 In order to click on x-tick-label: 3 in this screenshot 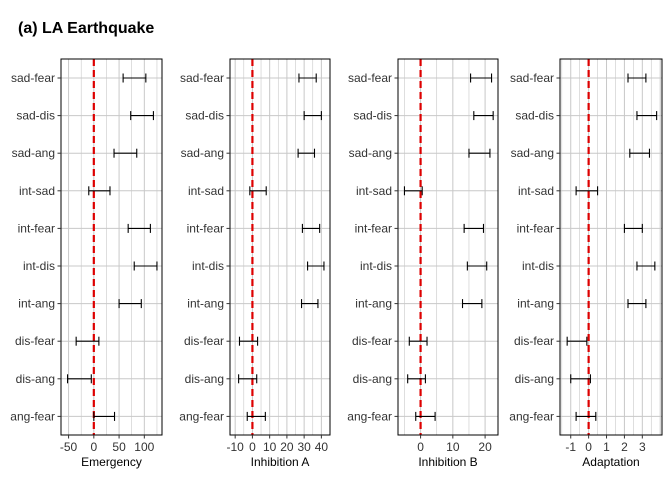, I will do `click(642, 447)`.